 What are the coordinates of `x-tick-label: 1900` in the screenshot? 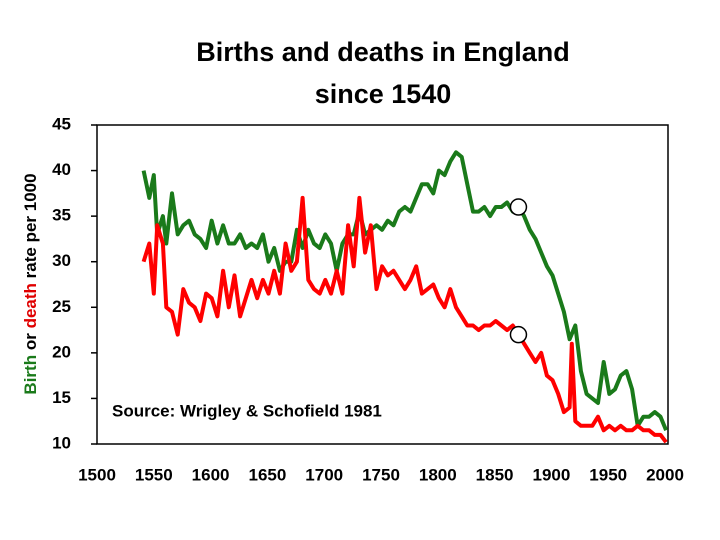 It's located at (551, 474).